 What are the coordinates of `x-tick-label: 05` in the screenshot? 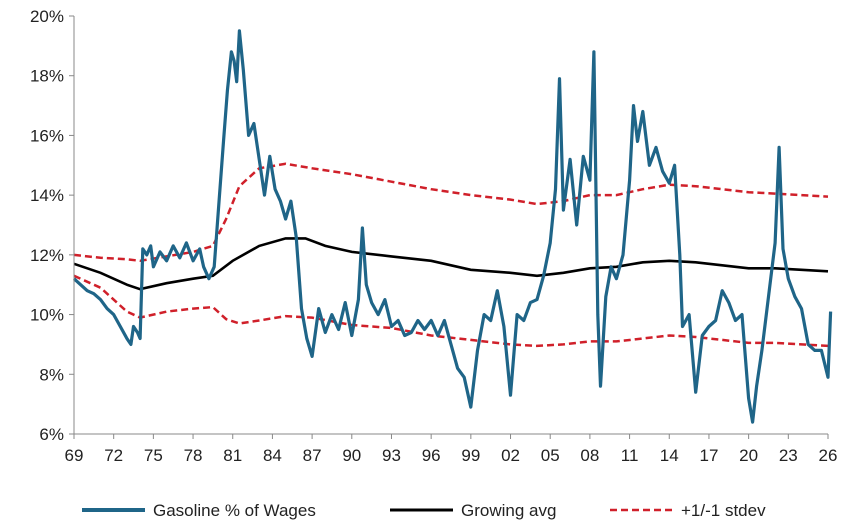 It's located at (550, 455).